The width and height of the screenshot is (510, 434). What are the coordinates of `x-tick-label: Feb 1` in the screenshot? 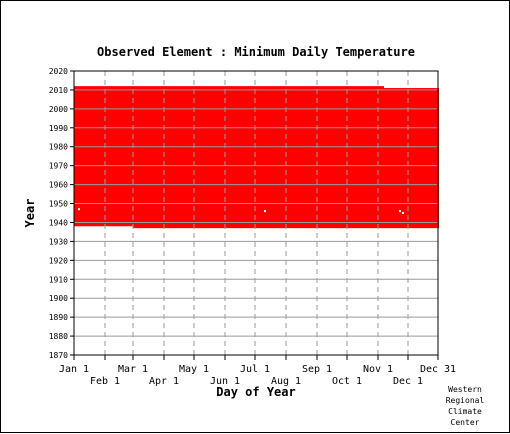 It's located at (105, 381).